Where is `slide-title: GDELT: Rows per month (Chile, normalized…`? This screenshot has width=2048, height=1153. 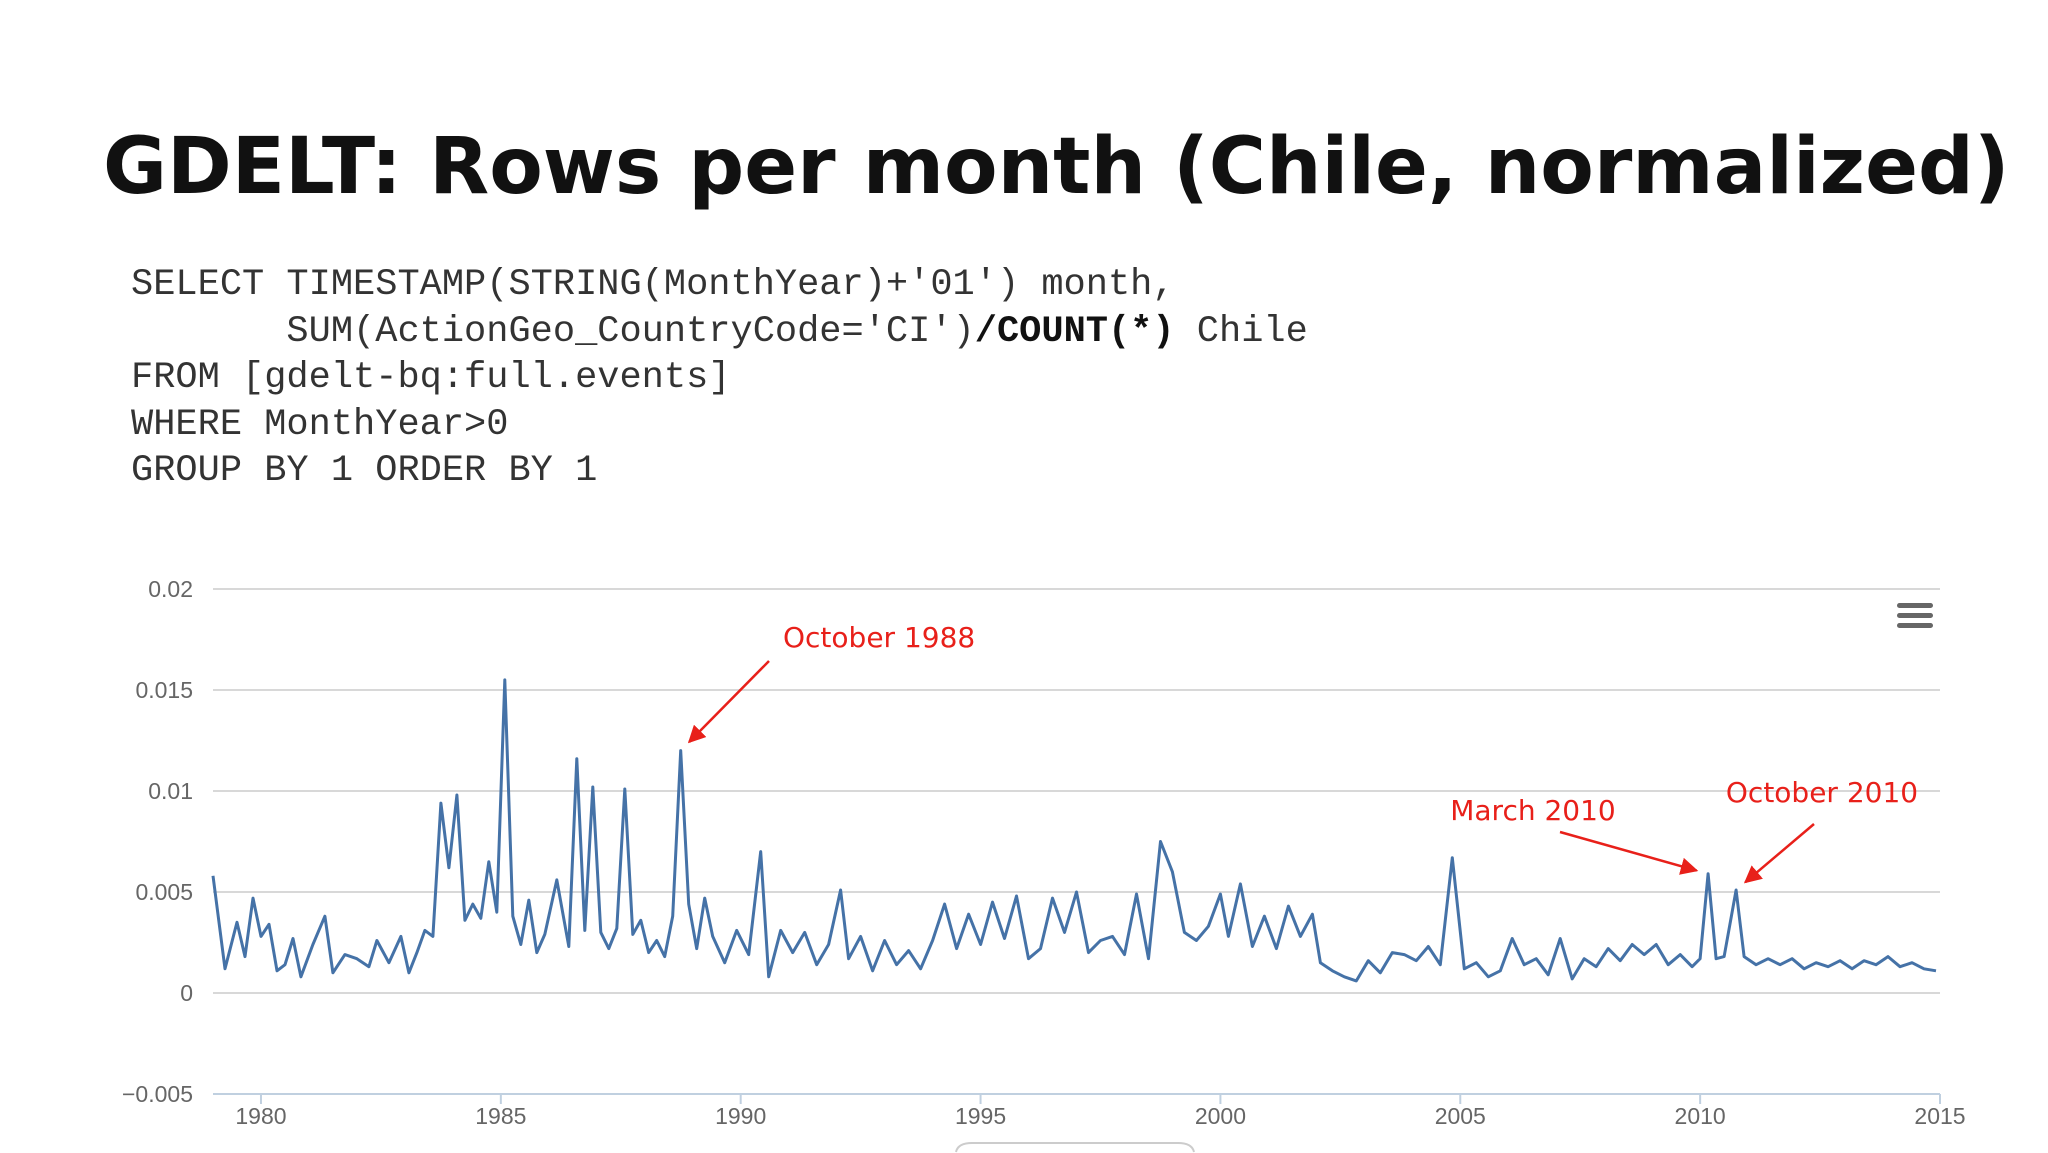
slide-title: GDELT: Rows per month (Chile, normalized… is located at coordinates (1056, 167).